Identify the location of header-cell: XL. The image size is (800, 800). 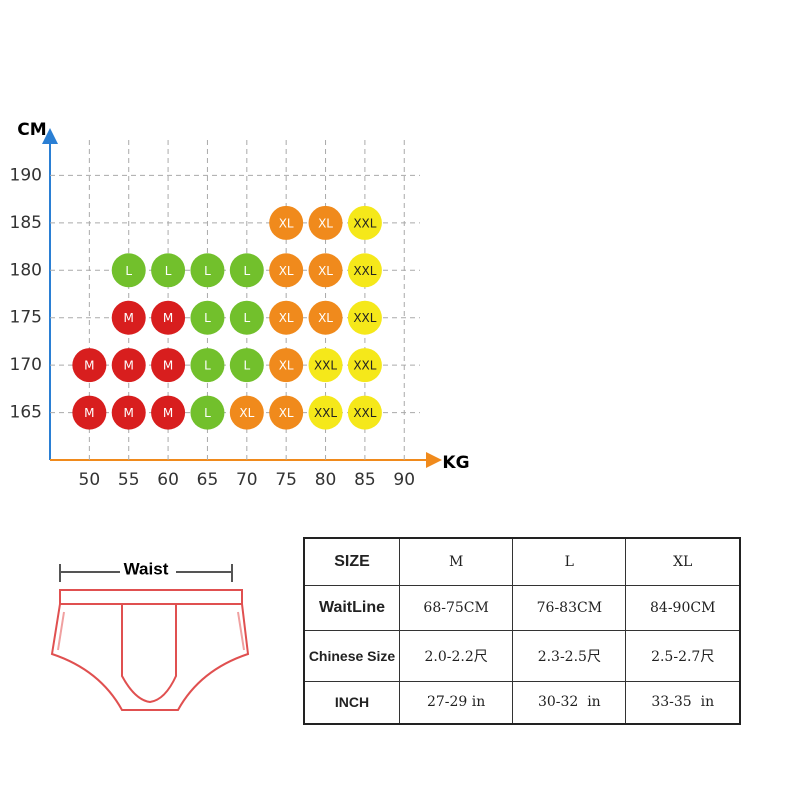
(683, 561).